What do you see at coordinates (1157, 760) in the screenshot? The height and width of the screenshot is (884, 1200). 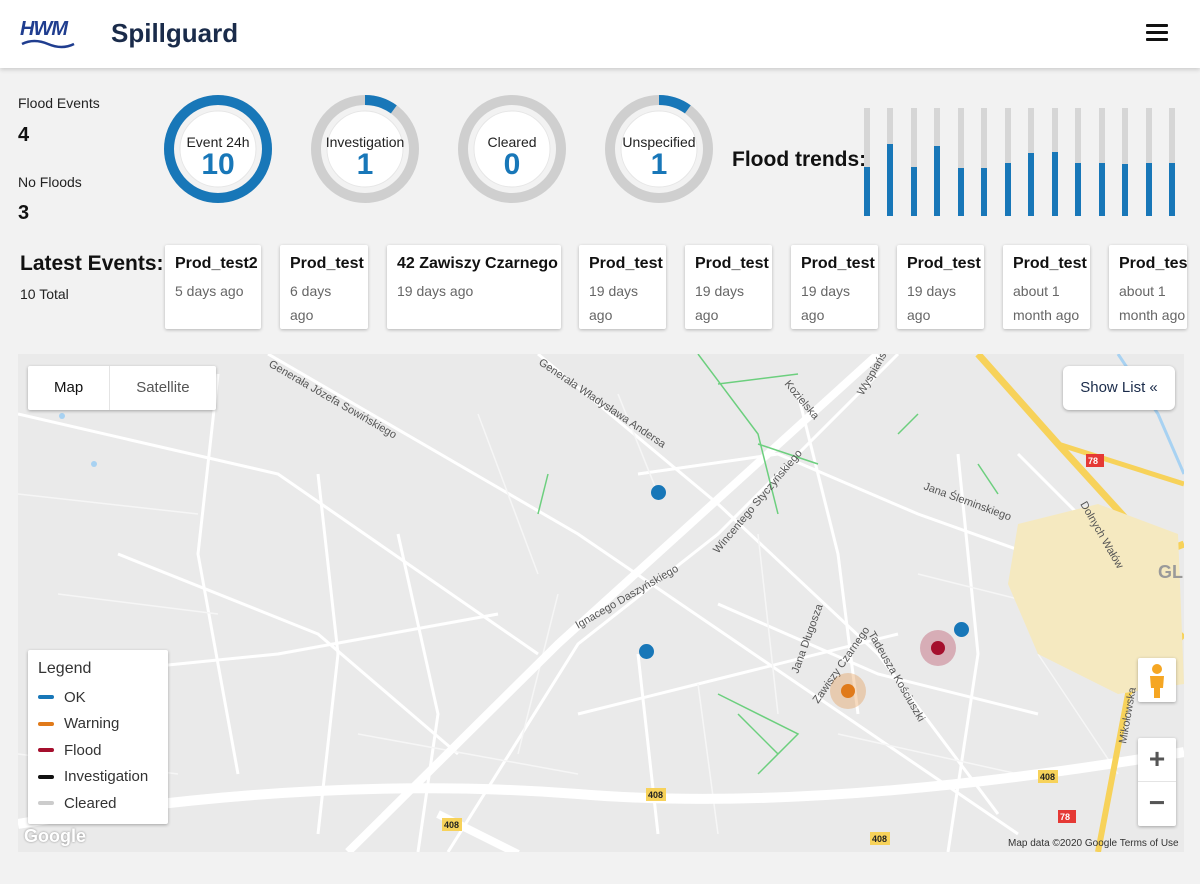 I see `zoom-in-button: +` at bounding box center [1157, 760].